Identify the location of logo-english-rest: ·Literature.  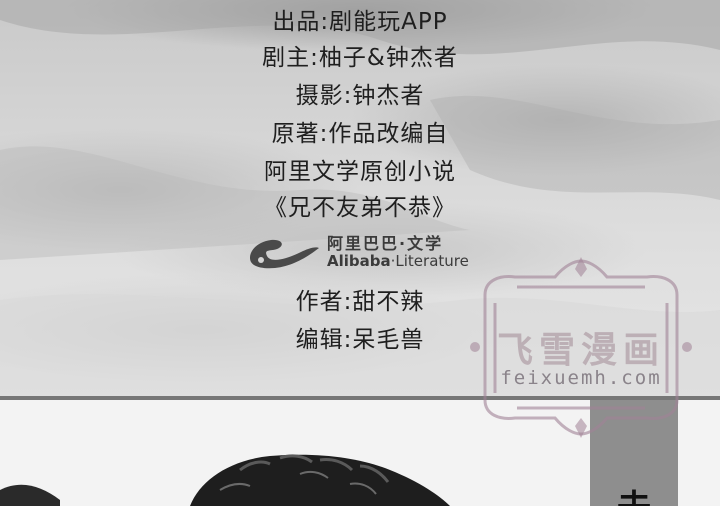
(429, 261).